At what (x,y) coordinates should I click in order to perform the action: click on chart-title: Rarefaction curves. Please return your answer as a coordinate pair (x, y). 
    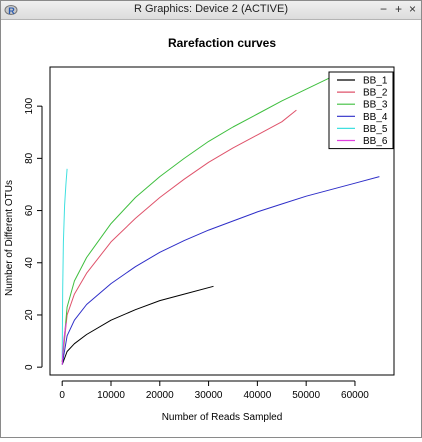
    Looking at the image, I should click on (222, 43).